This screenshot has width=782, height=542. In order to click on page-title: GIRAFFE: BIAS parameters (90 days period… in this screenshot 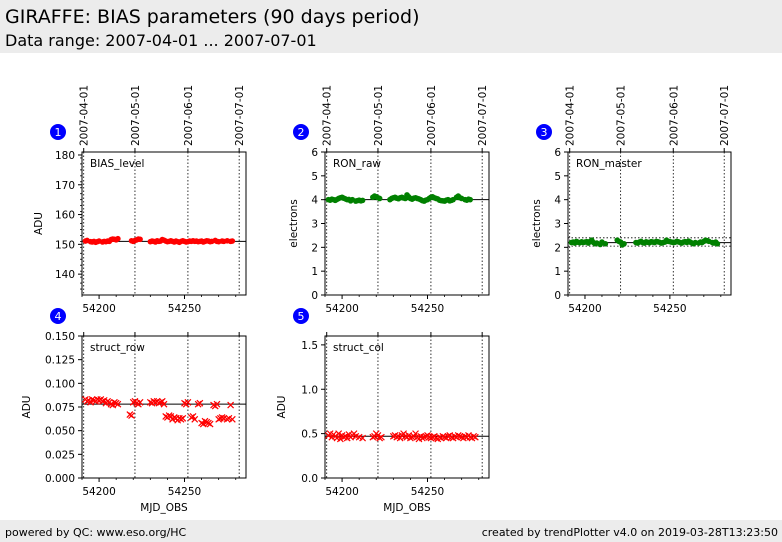, I will do `click(212, 17)`.